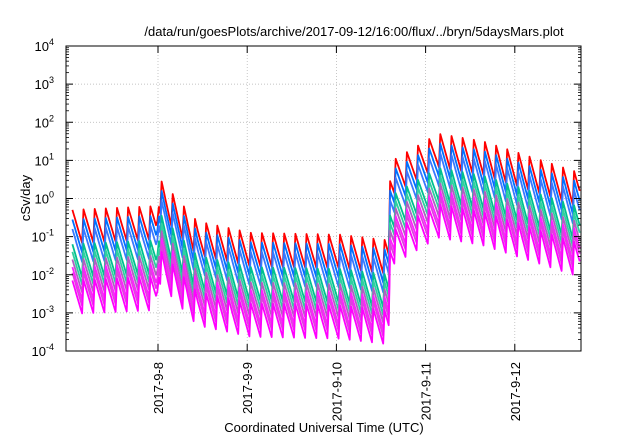 The image size is (640, 448). Describe the element at coordinates (426, 391) in the screenshot. I see `x-tick-label: 2017-9-11` at that location.